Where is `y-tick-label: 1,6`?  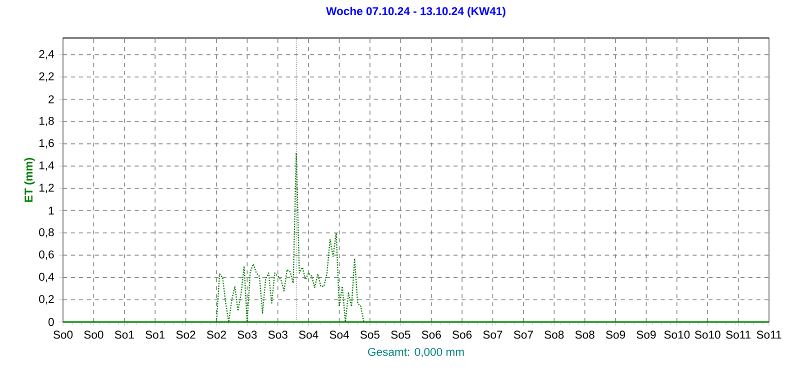 y-tick-label: 1,6 is located at coordinates (46, 143).